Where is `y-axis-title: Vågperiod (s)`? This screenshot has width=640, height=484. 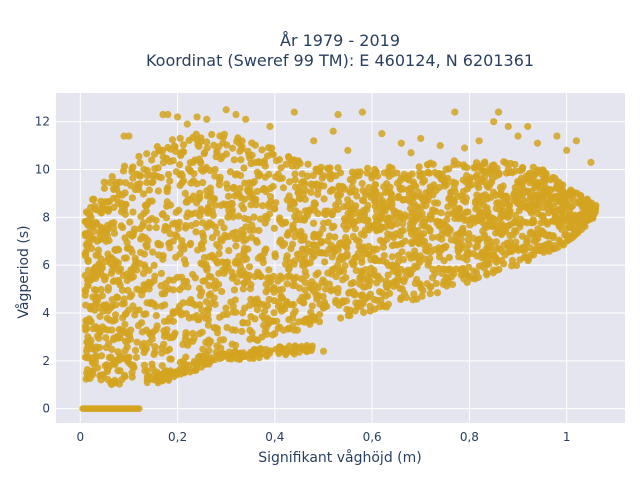
y-axis-title: Vågperiod (s) is located at coordinates (23, 271).